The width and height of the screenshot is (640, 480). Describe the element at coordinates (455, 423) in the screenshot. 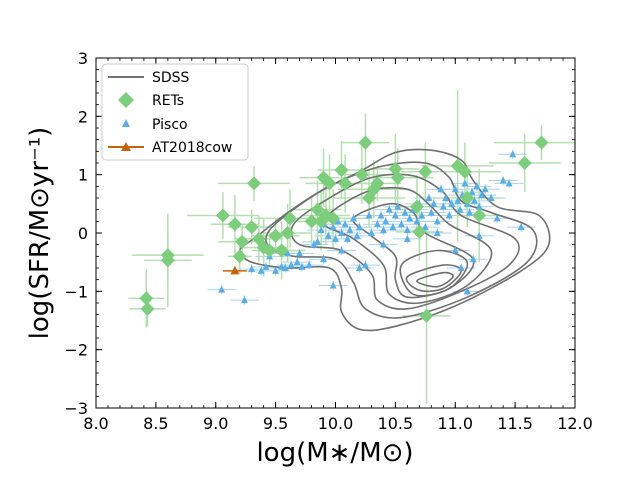

I see `x-tick-label: 11.0` at that location.